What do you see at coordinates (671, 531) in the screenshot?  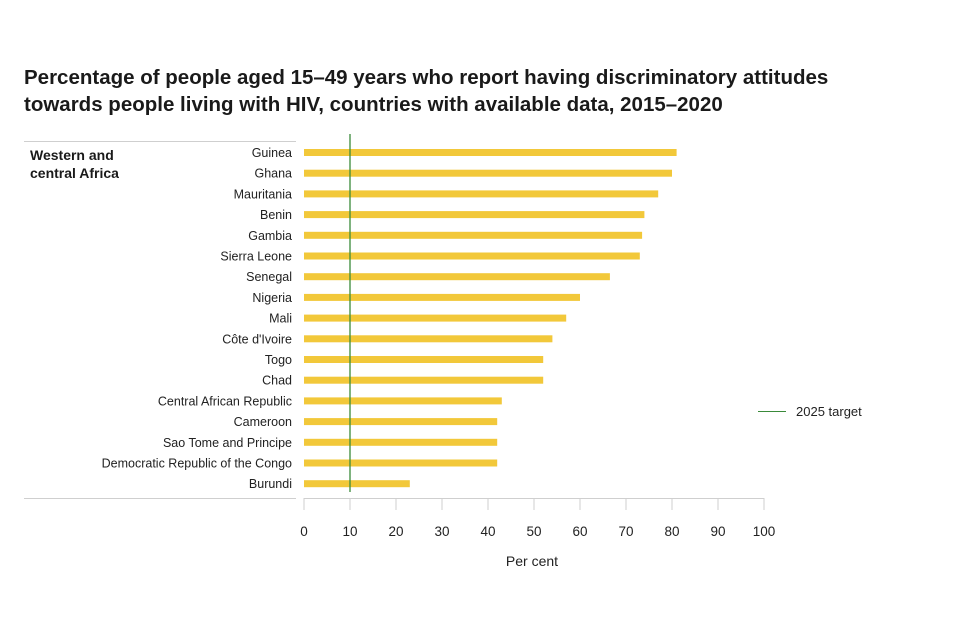 I see `x-tick-label: 80` at bounding box center [671, 531].